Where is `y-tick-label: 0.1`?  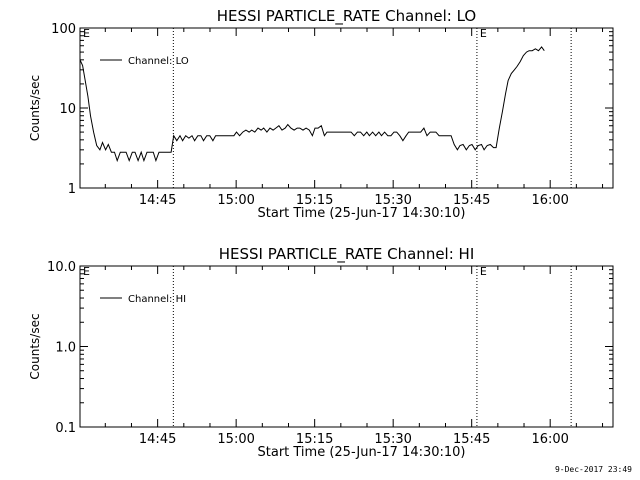 y-tick-label: 0.1 is located at coordinates (65, 428).